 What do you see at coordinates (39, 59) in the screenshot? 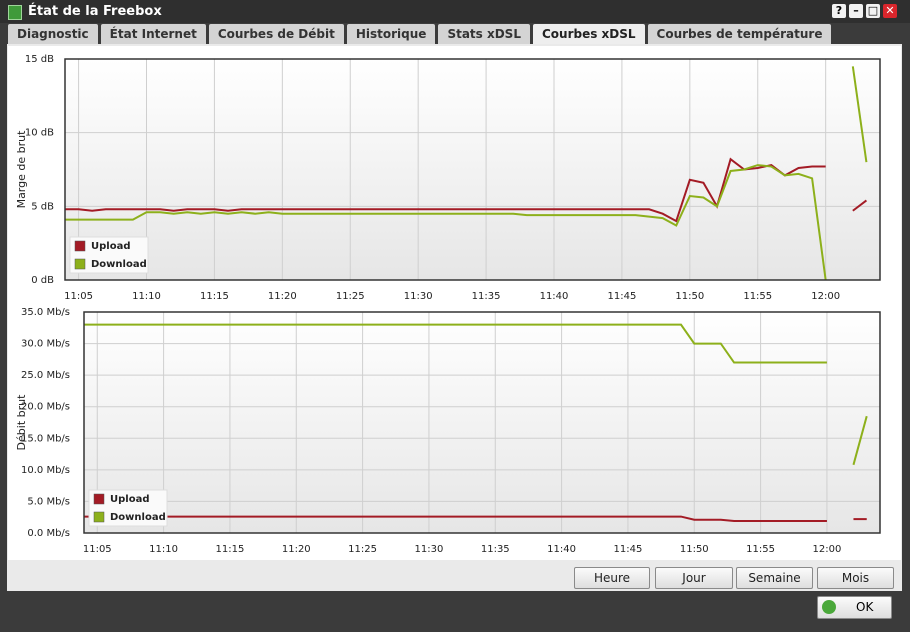
I see `y-tick-label: 15 dB` at bounding box center [39, 59].